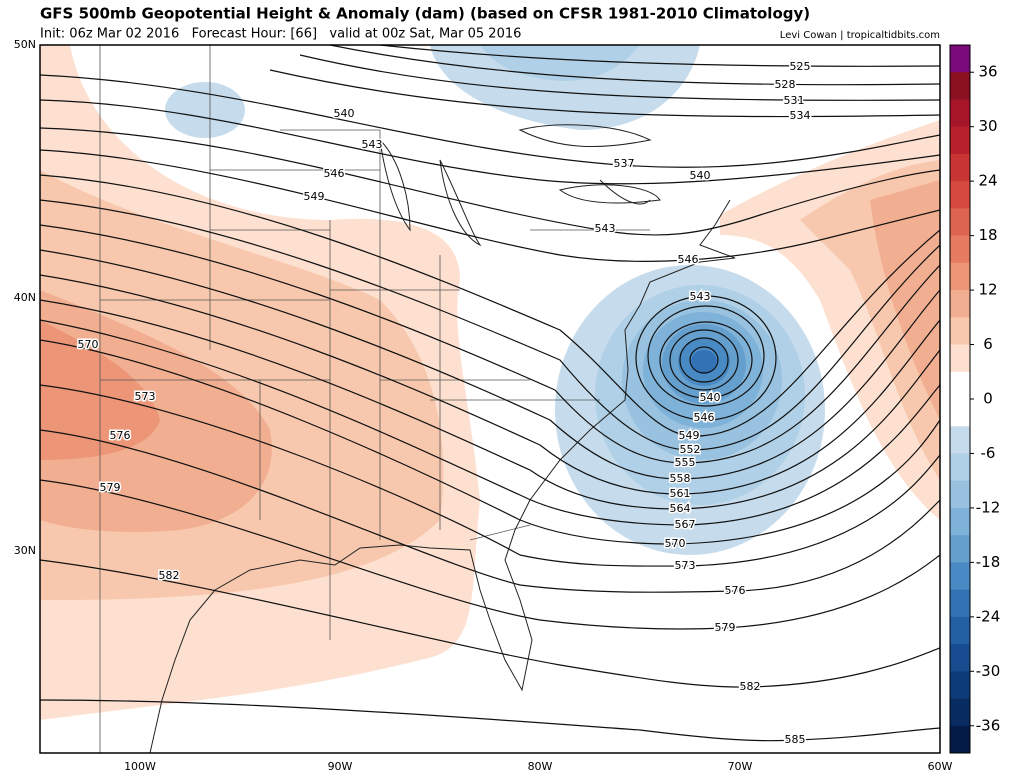 This screenshot has width=1024, height=780. Describe the element at coordinates (988, 507) in the screenshot. I see `colorbar-label: -12` at that location.